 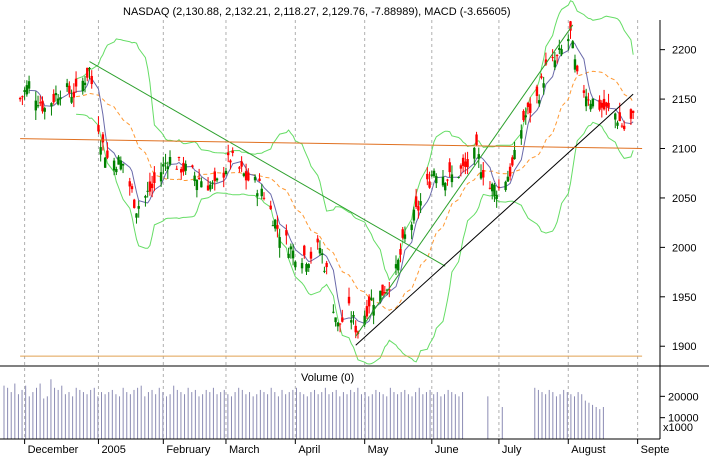 What do you see at coordinates (655, 450) in the screenshot?
I see `date-tick-label: Septe` at bounding box center [655, 450].